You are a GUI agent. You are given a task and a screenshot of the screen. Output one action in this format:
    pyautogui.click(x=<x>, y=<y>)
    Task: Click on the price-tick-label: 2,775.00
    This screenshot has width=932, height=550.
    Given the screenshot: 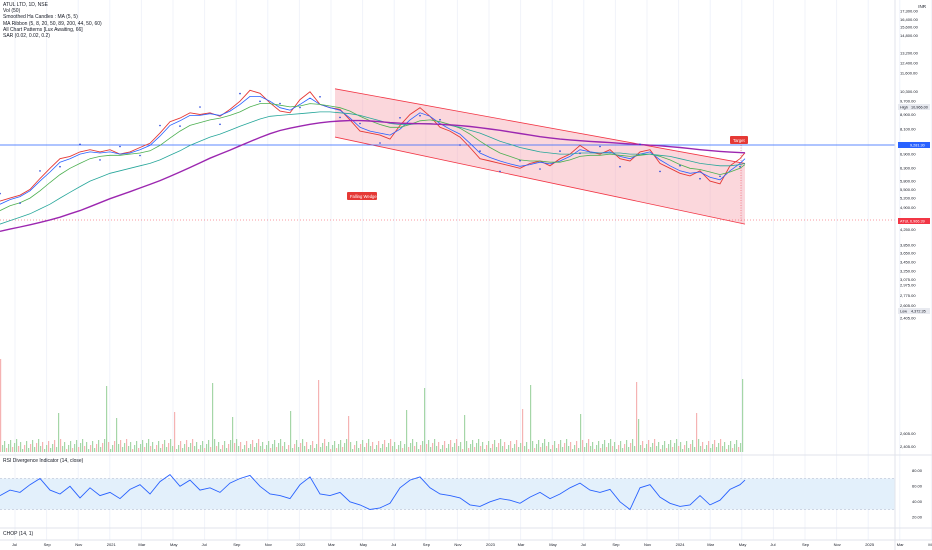 What is the action you would take?
    pyautogui.click(x=908, y=295)
    